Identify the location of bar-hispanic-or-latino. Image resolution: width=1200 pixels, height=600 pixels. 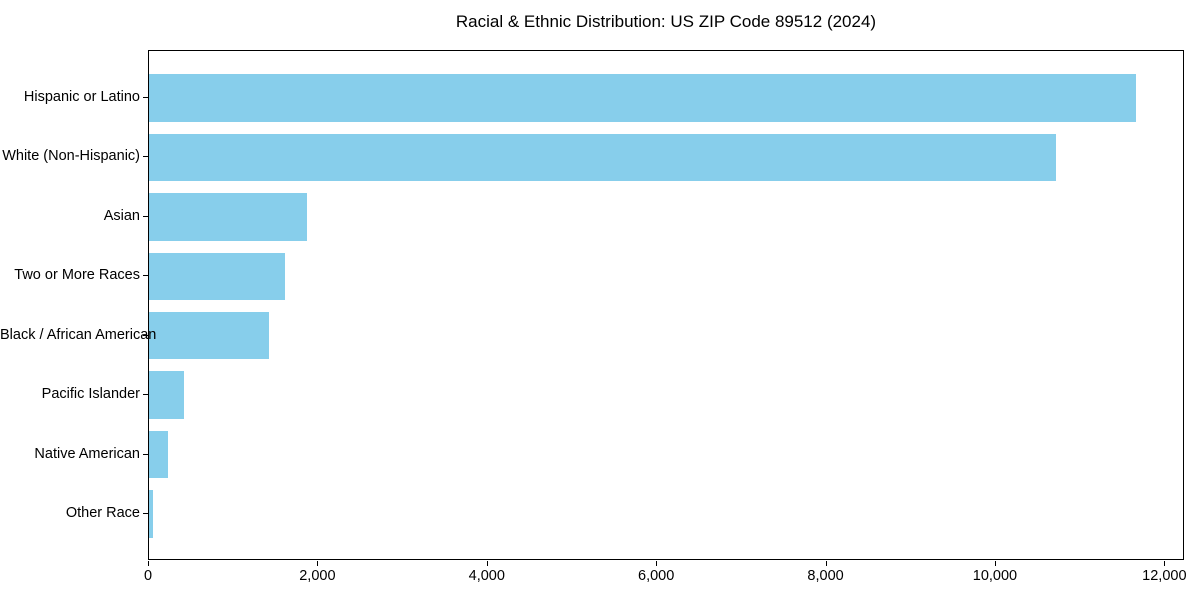
(642, 98).